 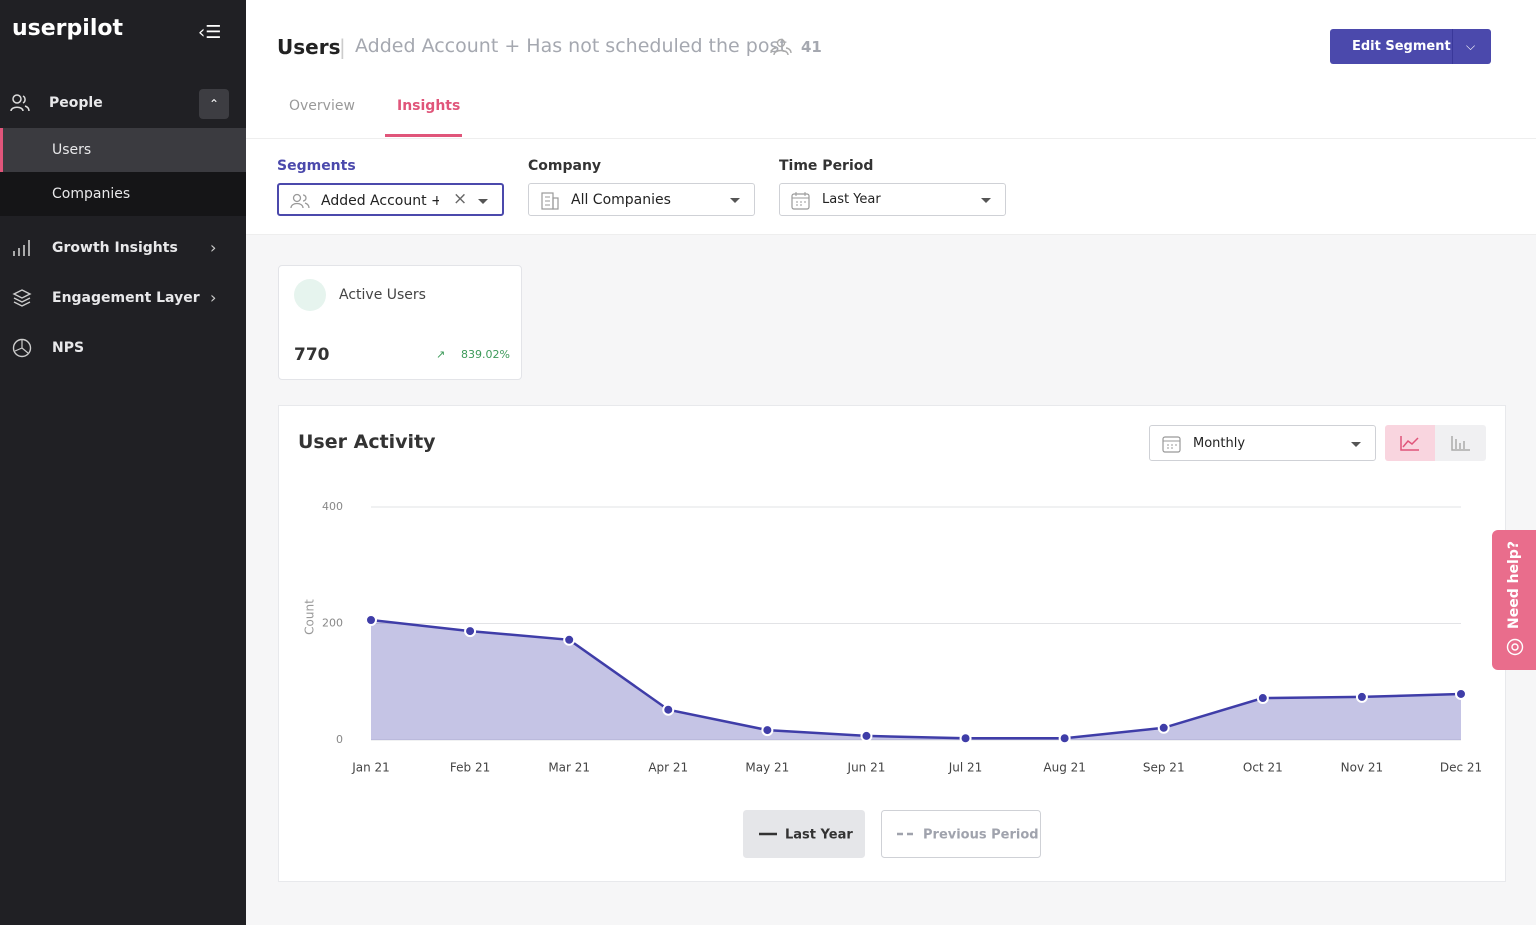 I want to click on help-tab: Need help?, so click(x=1514, y=600).